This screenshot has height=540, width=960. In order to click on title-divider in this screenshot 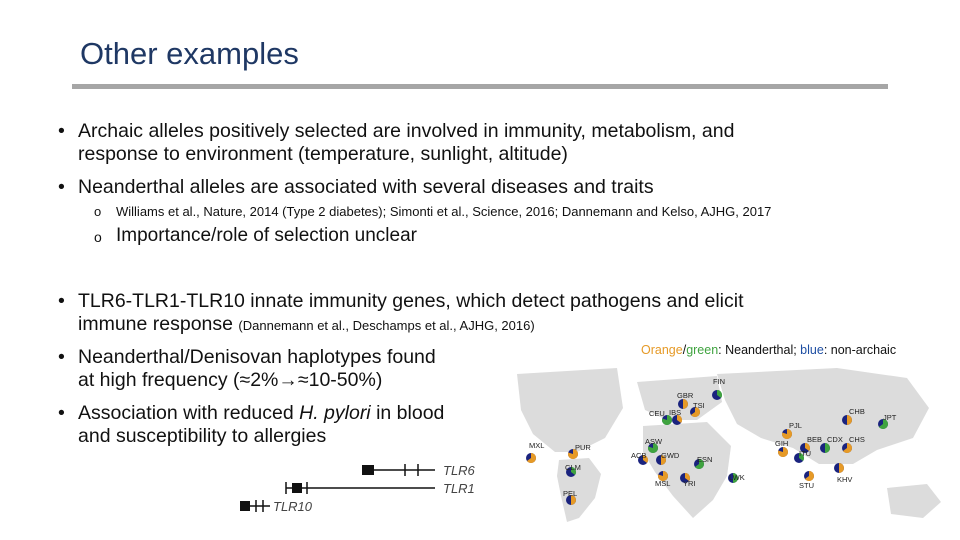, I will do `click(480, 86)`.